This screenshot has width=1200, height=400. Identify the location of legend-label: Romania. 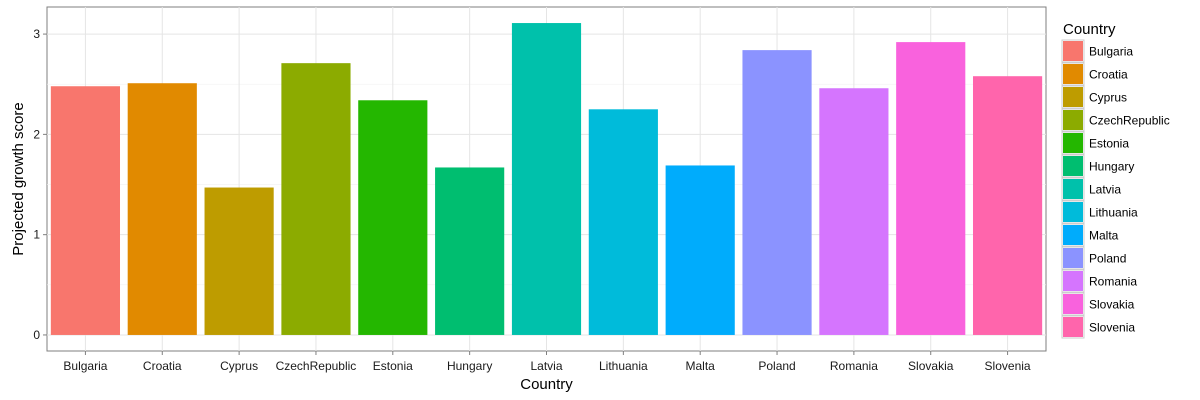
(1113, 282).